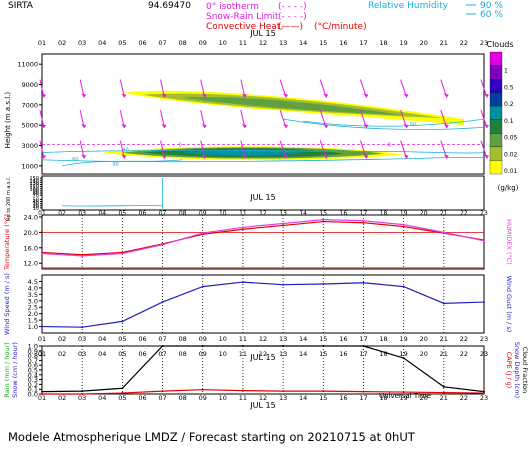 This screenshot has height=450, width=528. What do you see at coordinates (9, 198) in the screenshot?
I see `y-axis-label-lower: Up to 200 m a.s.l.` at bounding box center [9, 198].